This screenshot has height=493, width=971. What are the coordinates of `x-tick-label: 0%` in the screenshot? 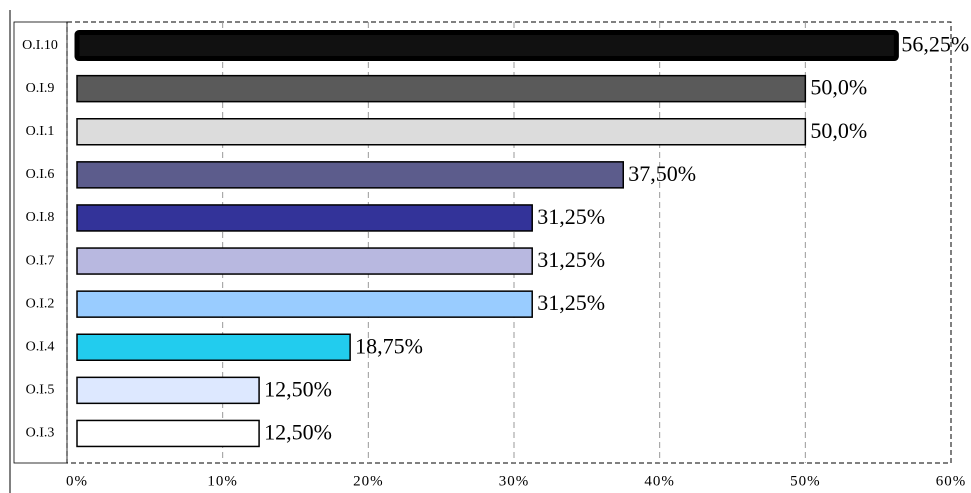 It's located at (77, 481).